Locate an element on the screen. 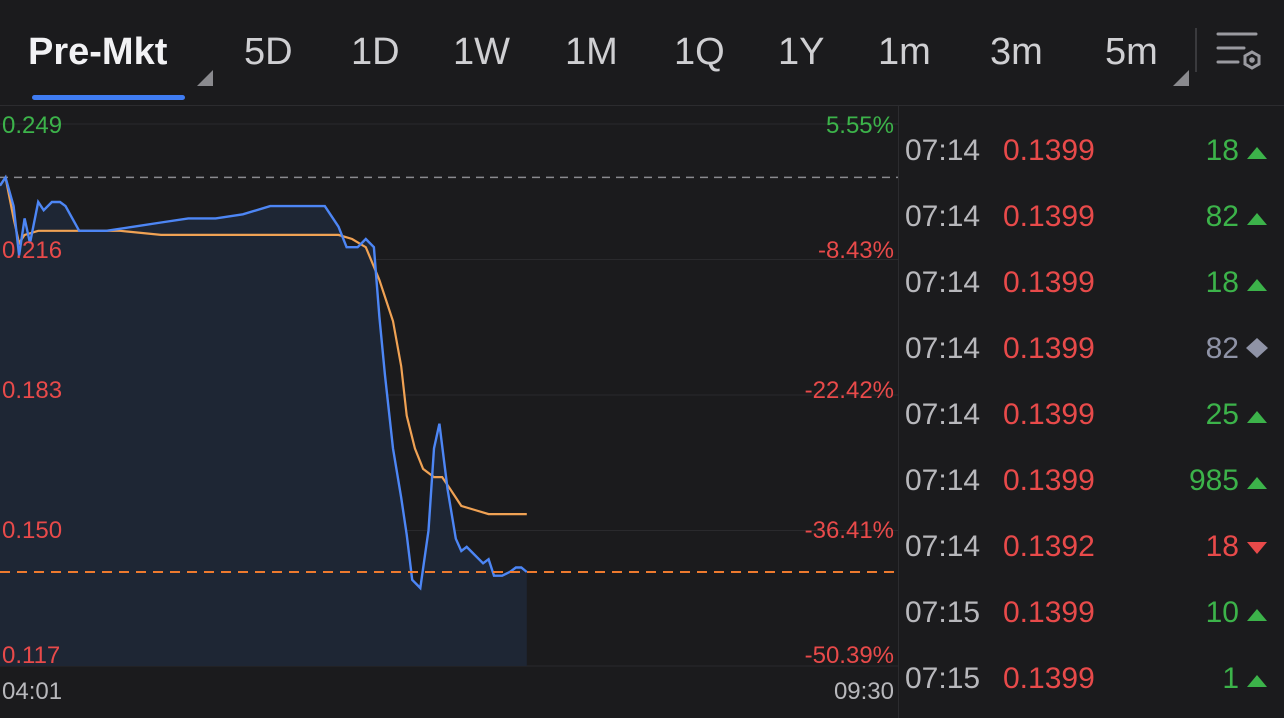 This screenshot has height=718, width=1284. pct-label-2: -8.43% is located at coordinates (855, 250).